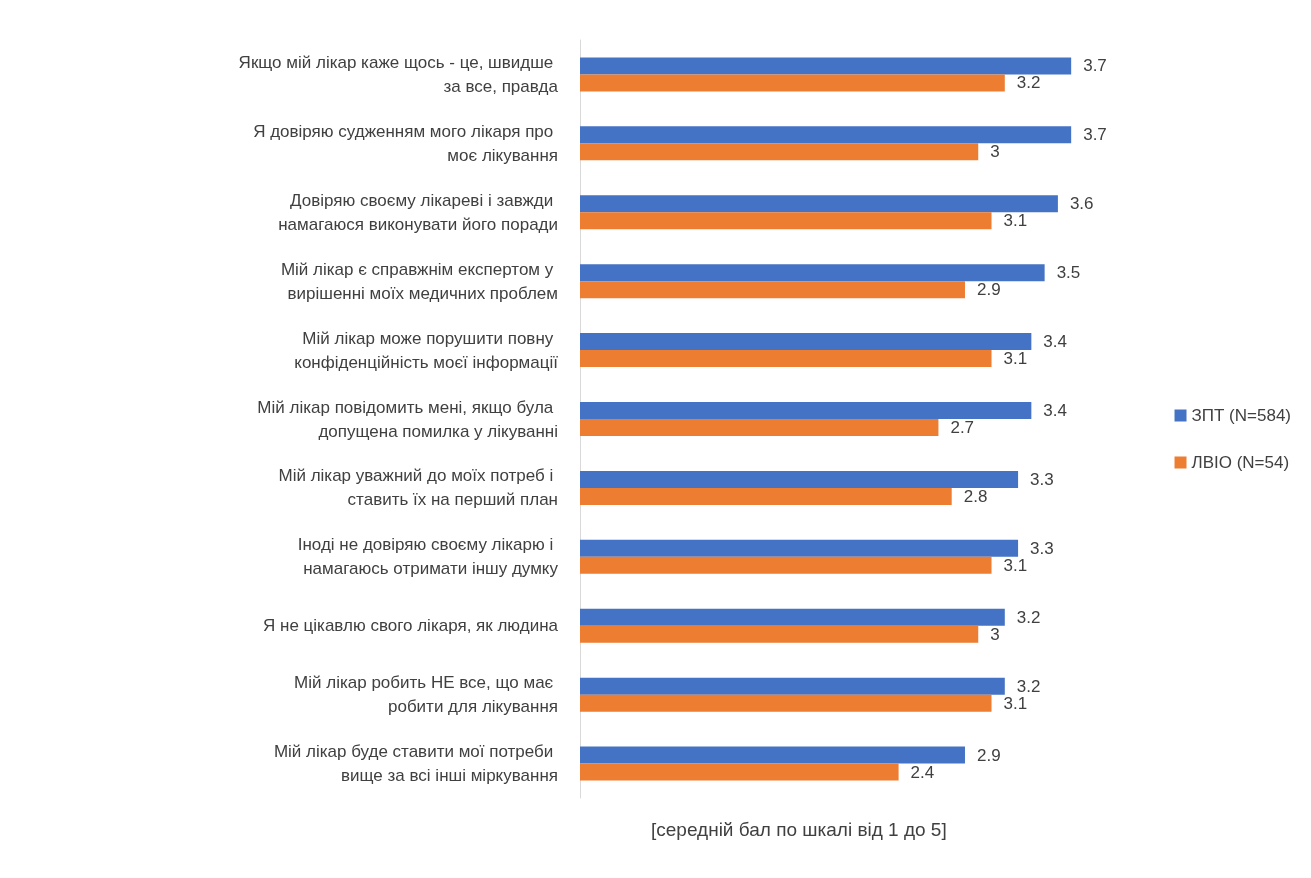  Describe the element at coordinates (1081, 204) in the screenshot. I see `data-label: 3.6` at that location.